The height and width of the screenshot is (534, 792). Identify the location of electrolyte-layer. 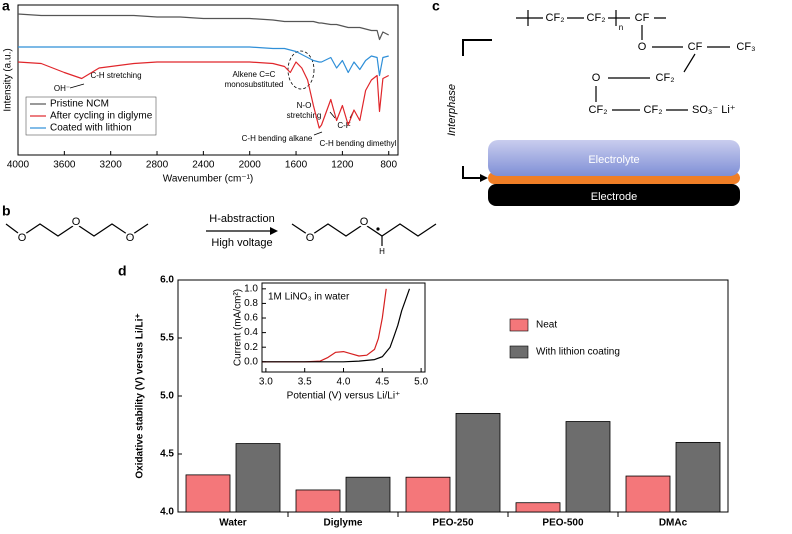
(614, 158).